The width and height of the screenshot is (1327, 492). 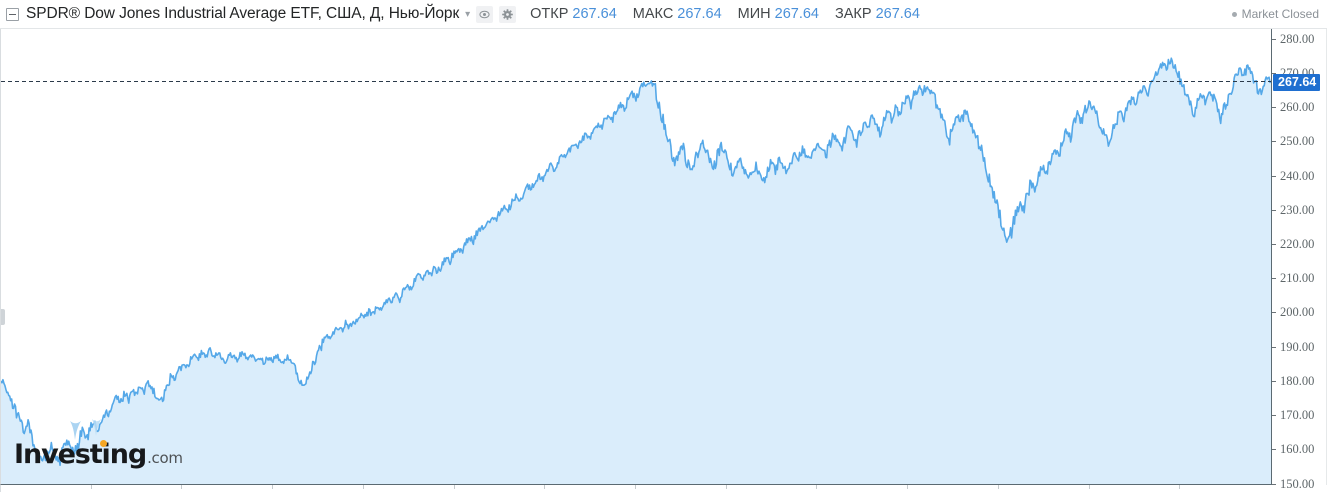 I want to click on ohlc-close: ЗАКР 267.64, so click(x=877, y=14).